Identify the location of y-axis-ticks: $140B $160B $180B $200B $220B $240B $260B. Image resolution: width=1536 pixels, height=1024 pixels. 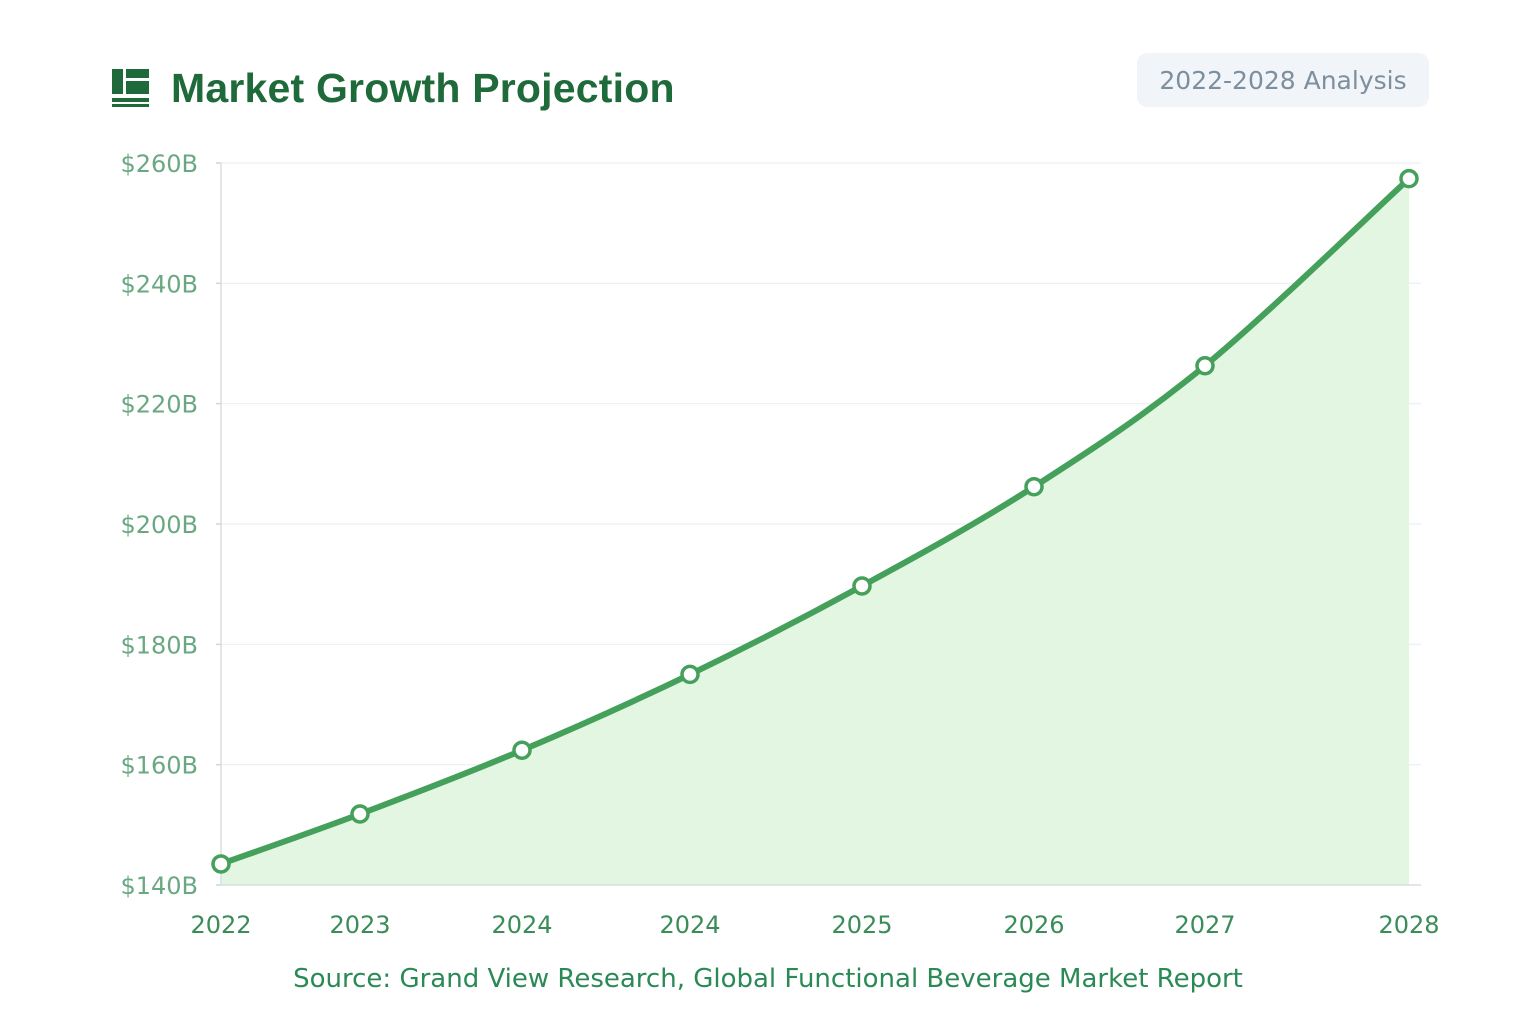
(170, 525).